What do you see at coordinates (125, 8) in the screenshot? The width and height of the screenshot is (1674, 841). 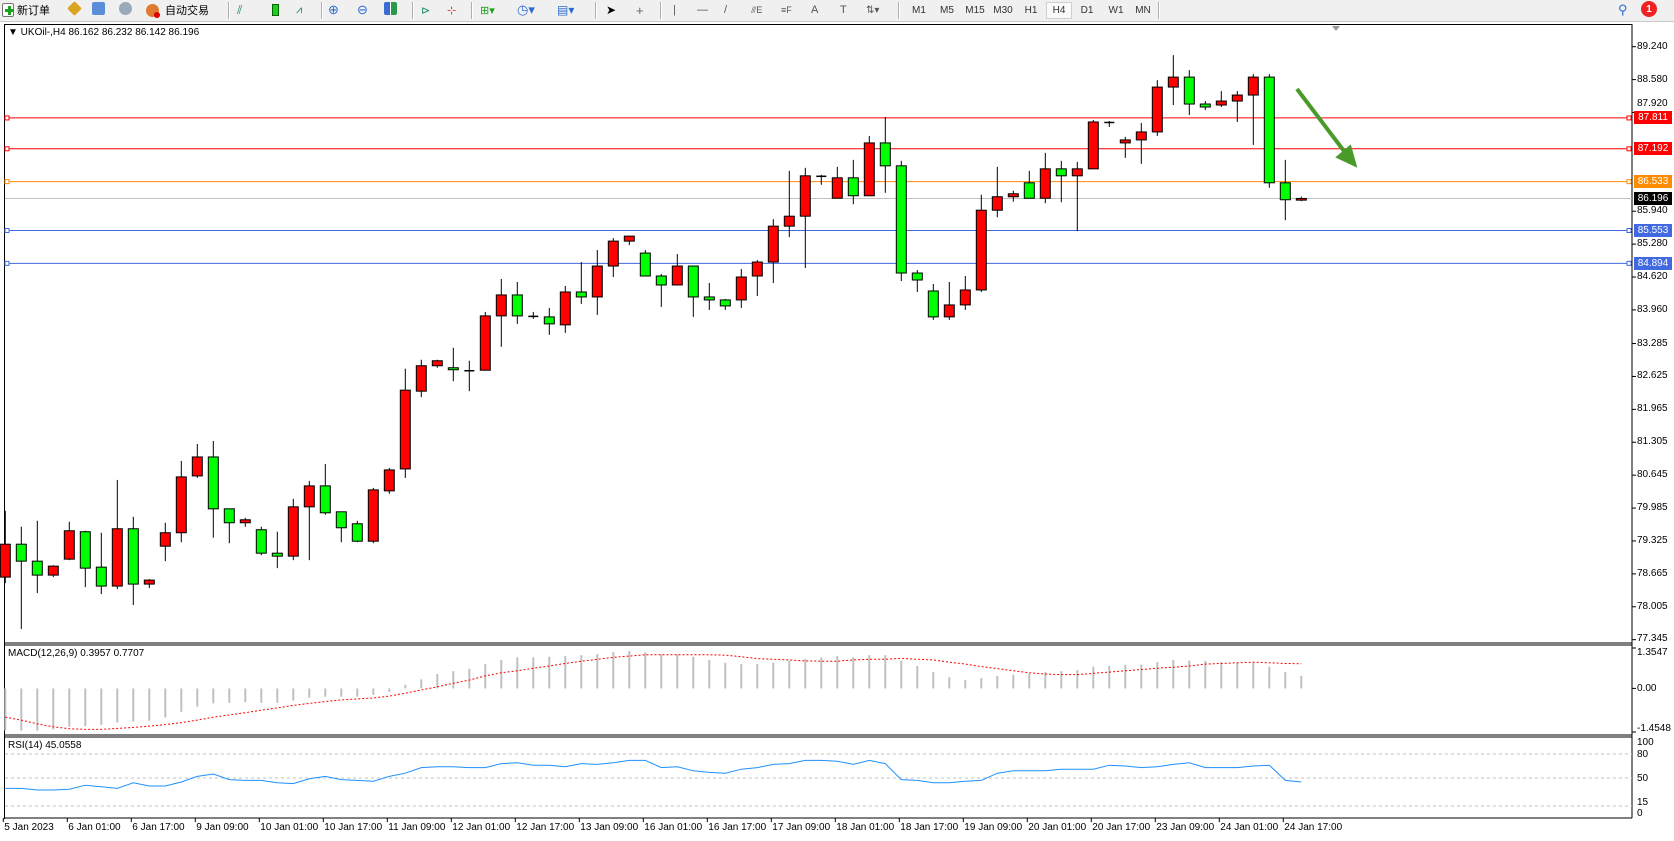 I see `signals-icon` at bounding box center [125, 8].